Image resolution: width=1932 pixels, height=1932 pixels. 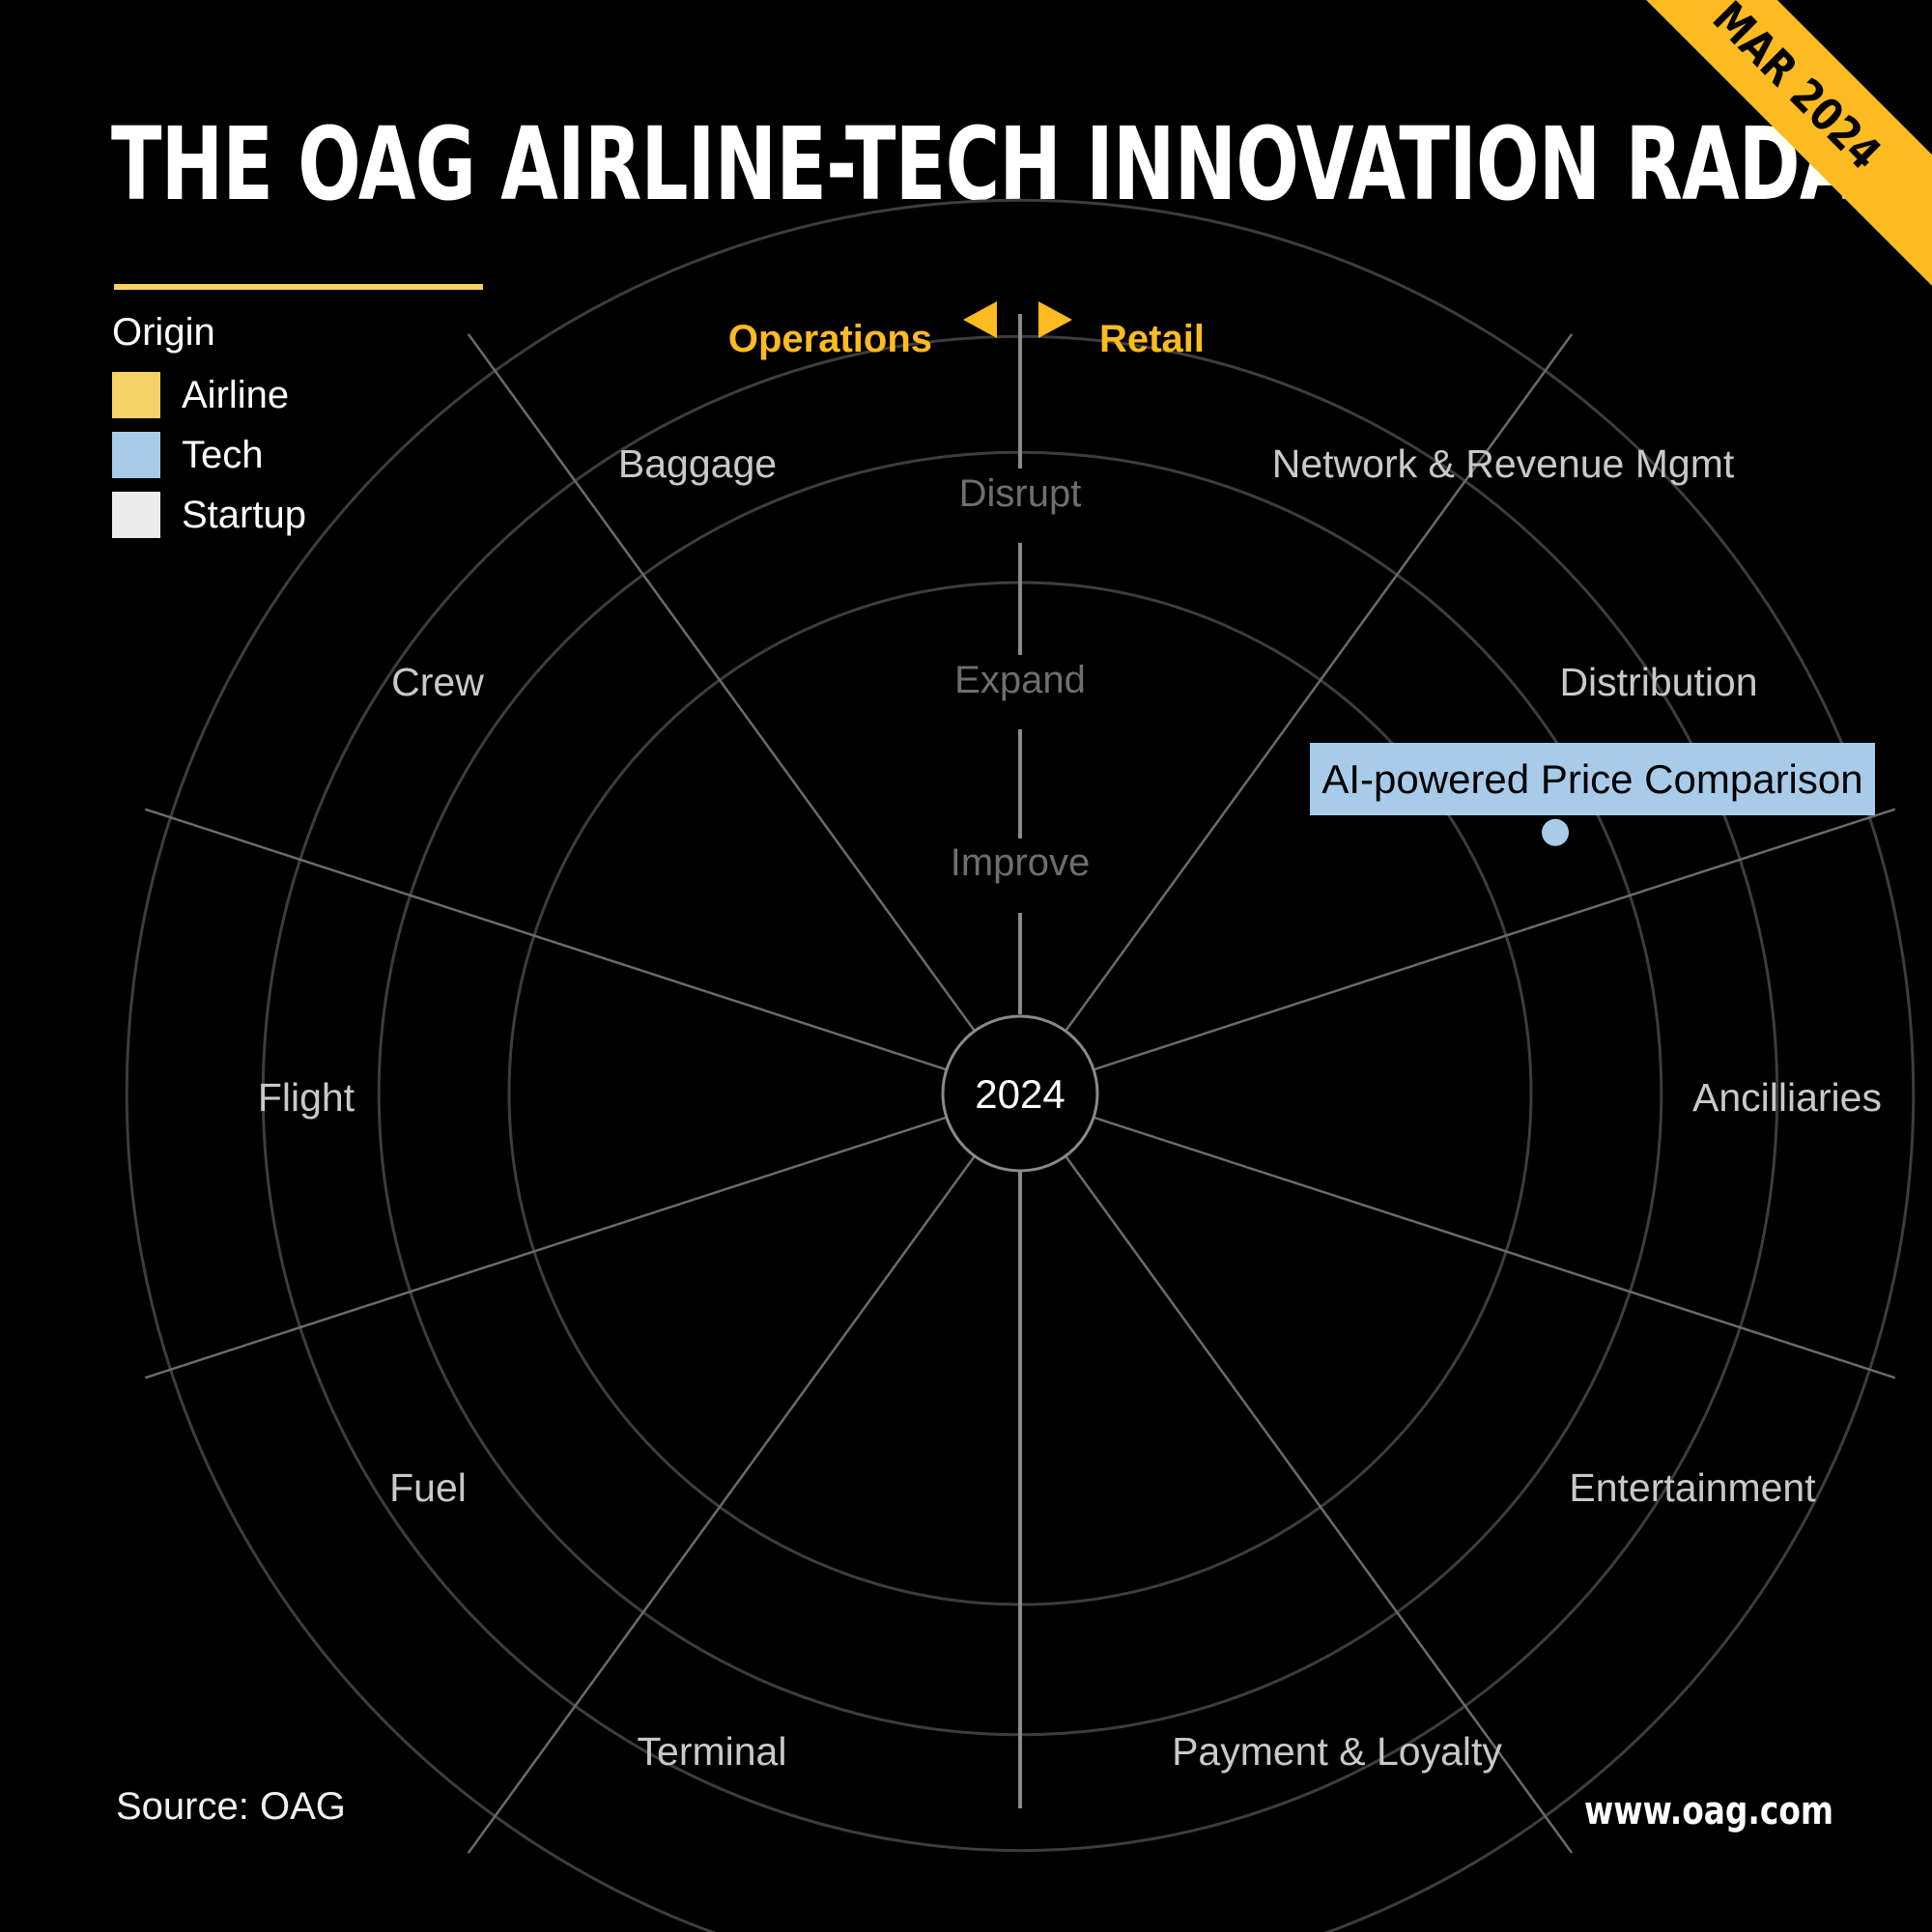 I want to click on item-callout-ai-powered-price-comparison: AI-powered Price Comparison, so click(x=1592, y=779).